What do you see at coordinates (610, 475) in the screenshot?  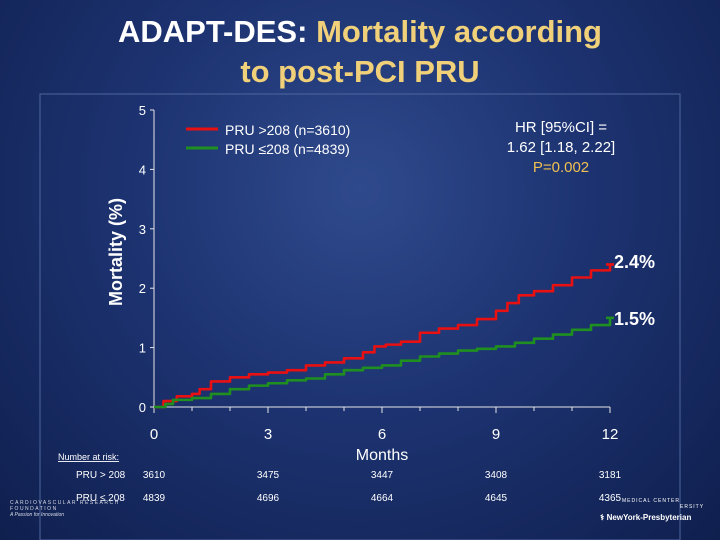 I see `risk-cell-r0-c4: 3181` at bounding box center [610, 475].